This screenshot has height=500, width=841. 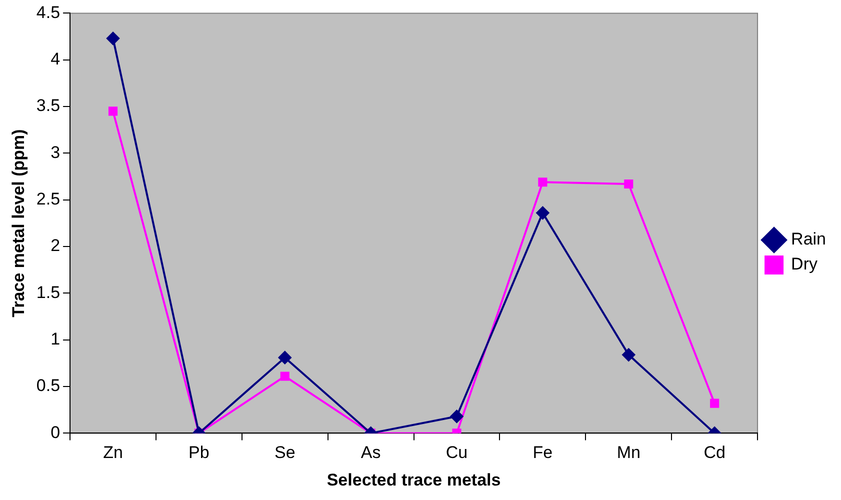 What do you see at coordinates (804, 264) in the screenshot?
I see `legend-label: Dry` at bounding box center [804, 264].